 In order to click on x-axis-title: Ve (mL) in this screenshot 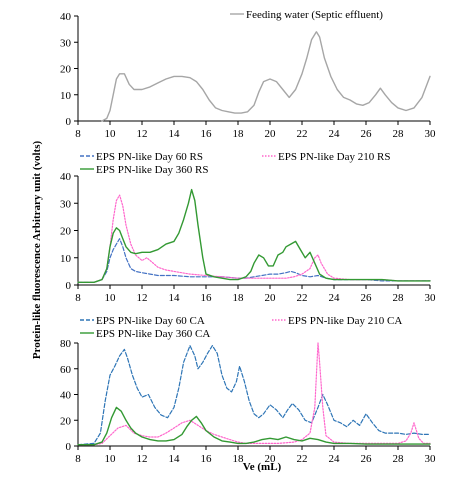, I will do `click(262, 467)`.